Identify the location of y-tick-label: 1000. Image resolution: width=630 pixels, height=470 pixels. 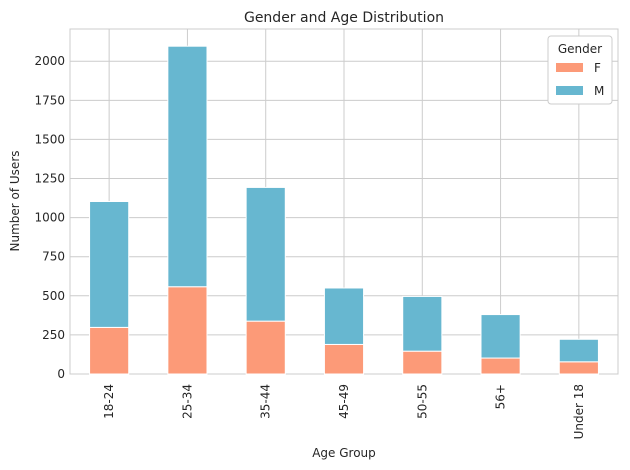
(49, 218).